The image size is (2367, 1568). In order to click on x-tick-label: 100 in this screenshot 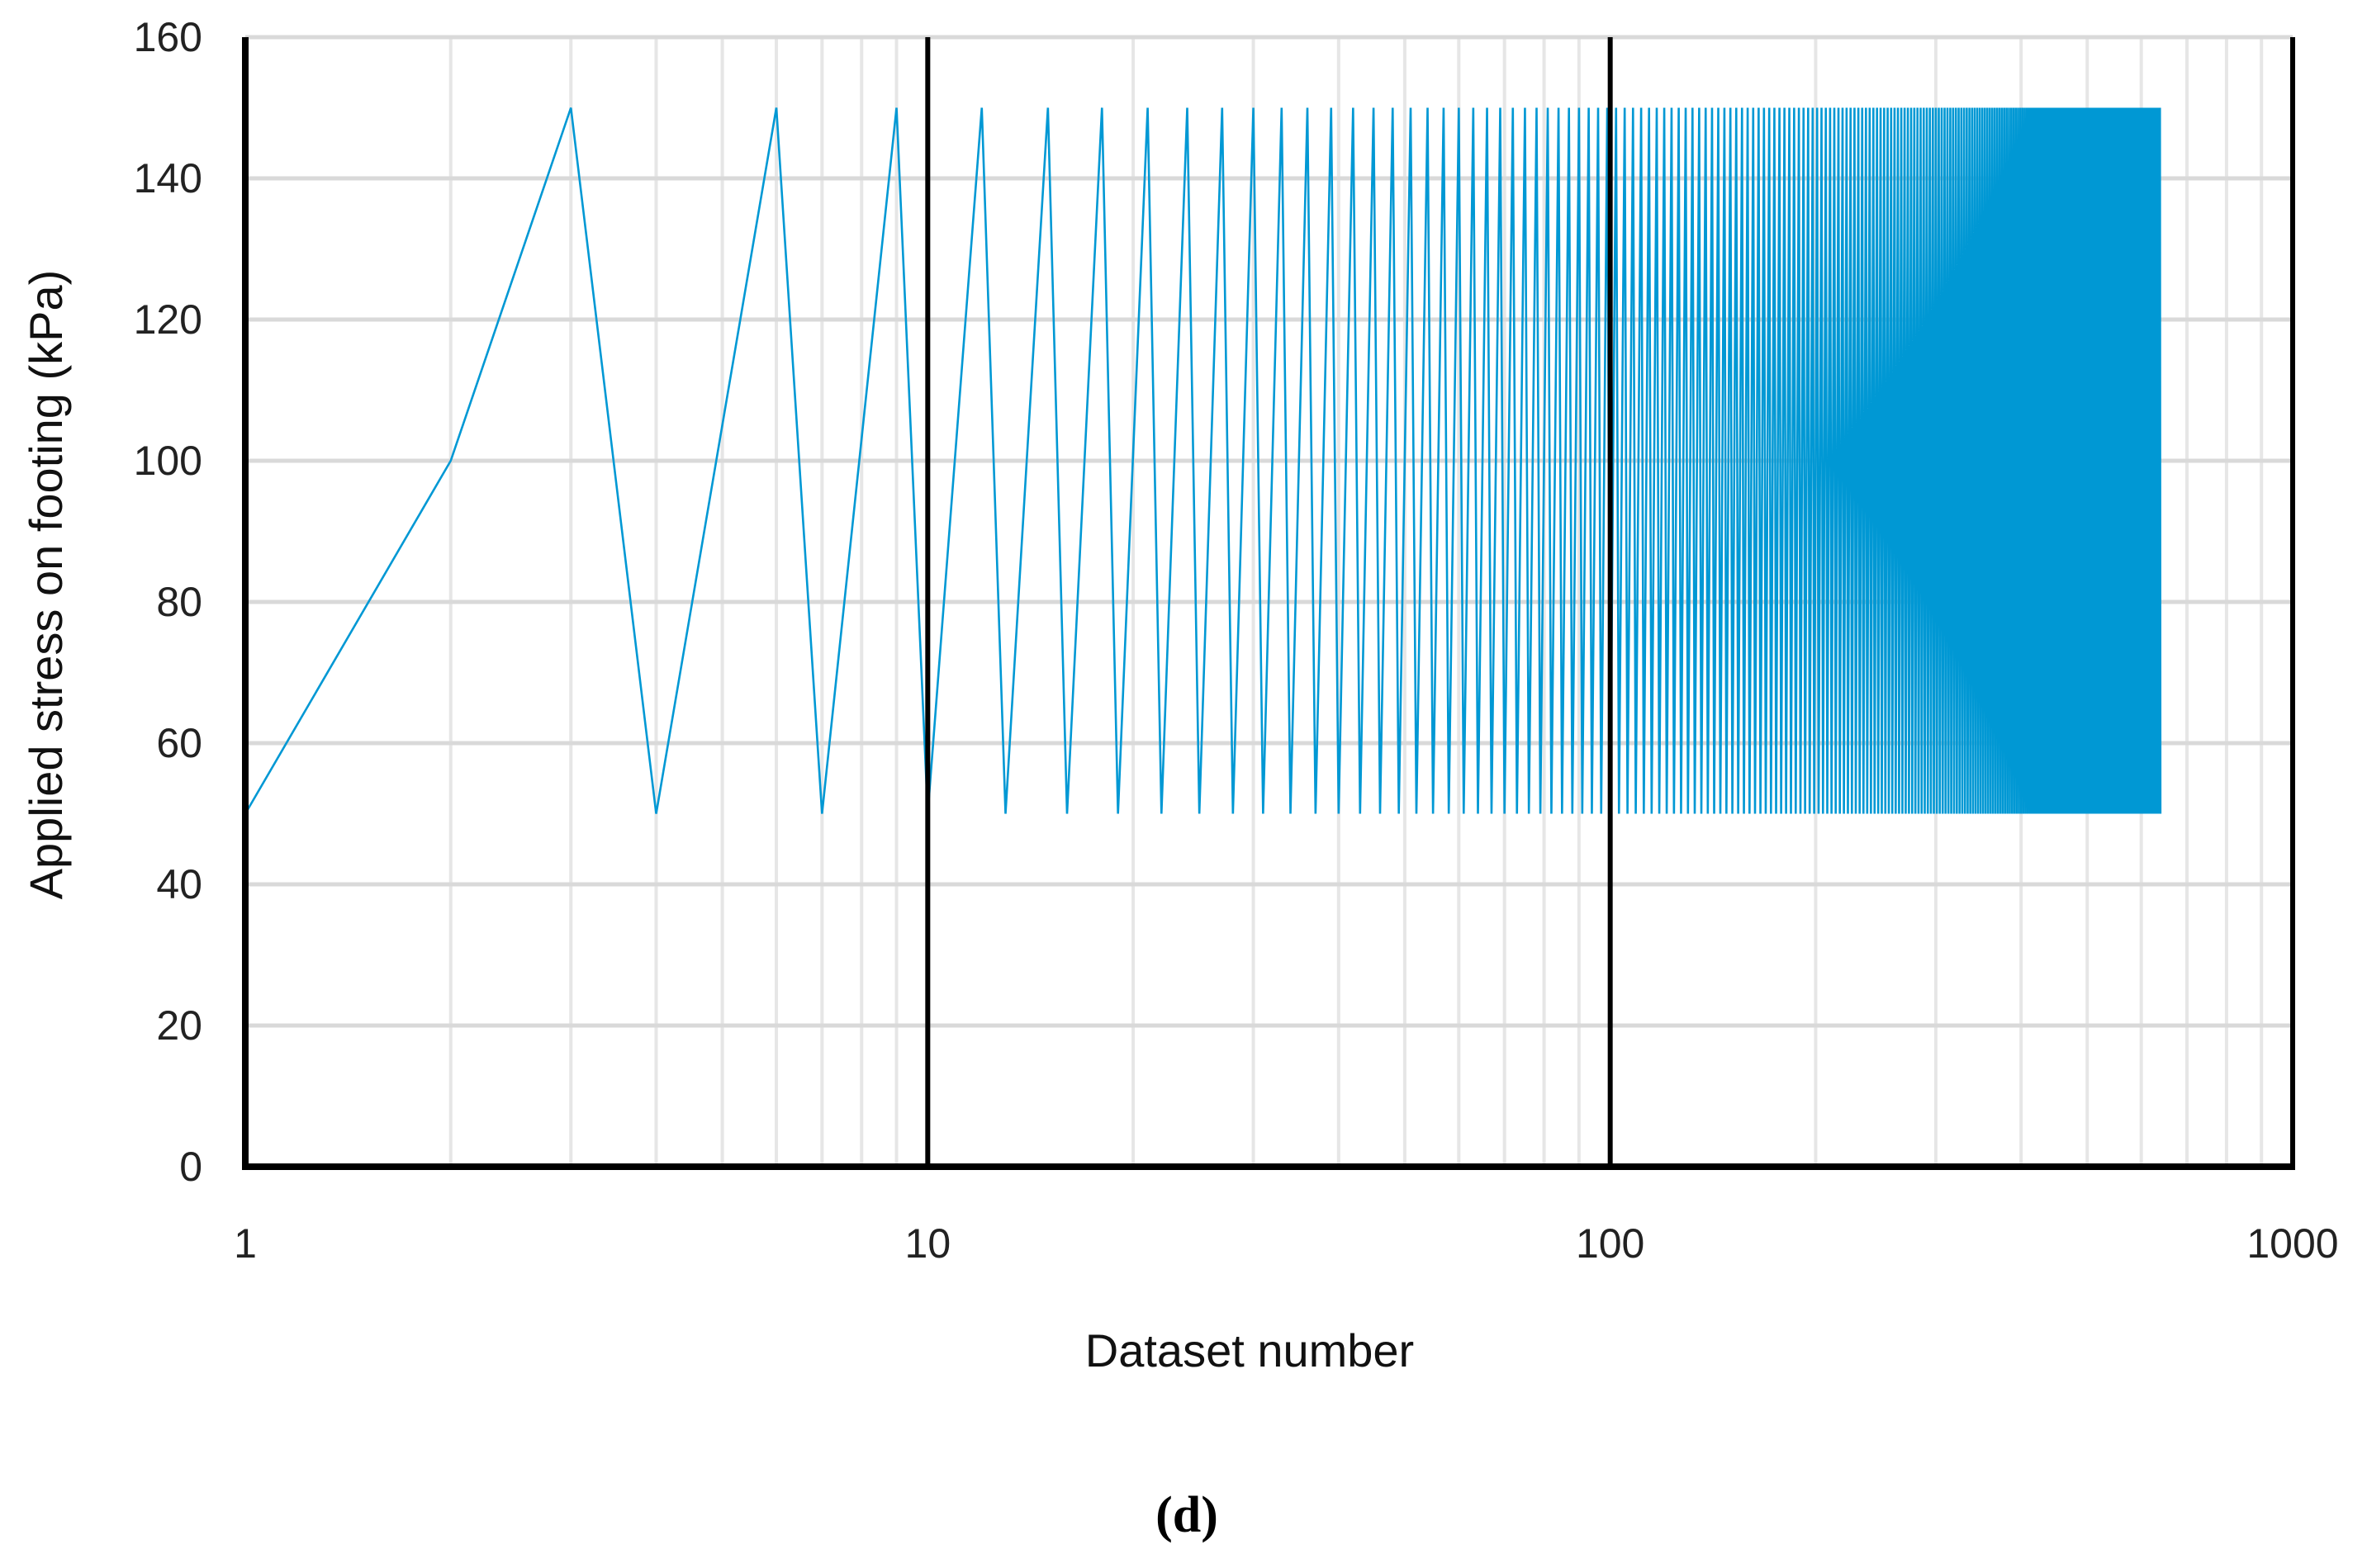, I will do `click(1610, 1243)`.